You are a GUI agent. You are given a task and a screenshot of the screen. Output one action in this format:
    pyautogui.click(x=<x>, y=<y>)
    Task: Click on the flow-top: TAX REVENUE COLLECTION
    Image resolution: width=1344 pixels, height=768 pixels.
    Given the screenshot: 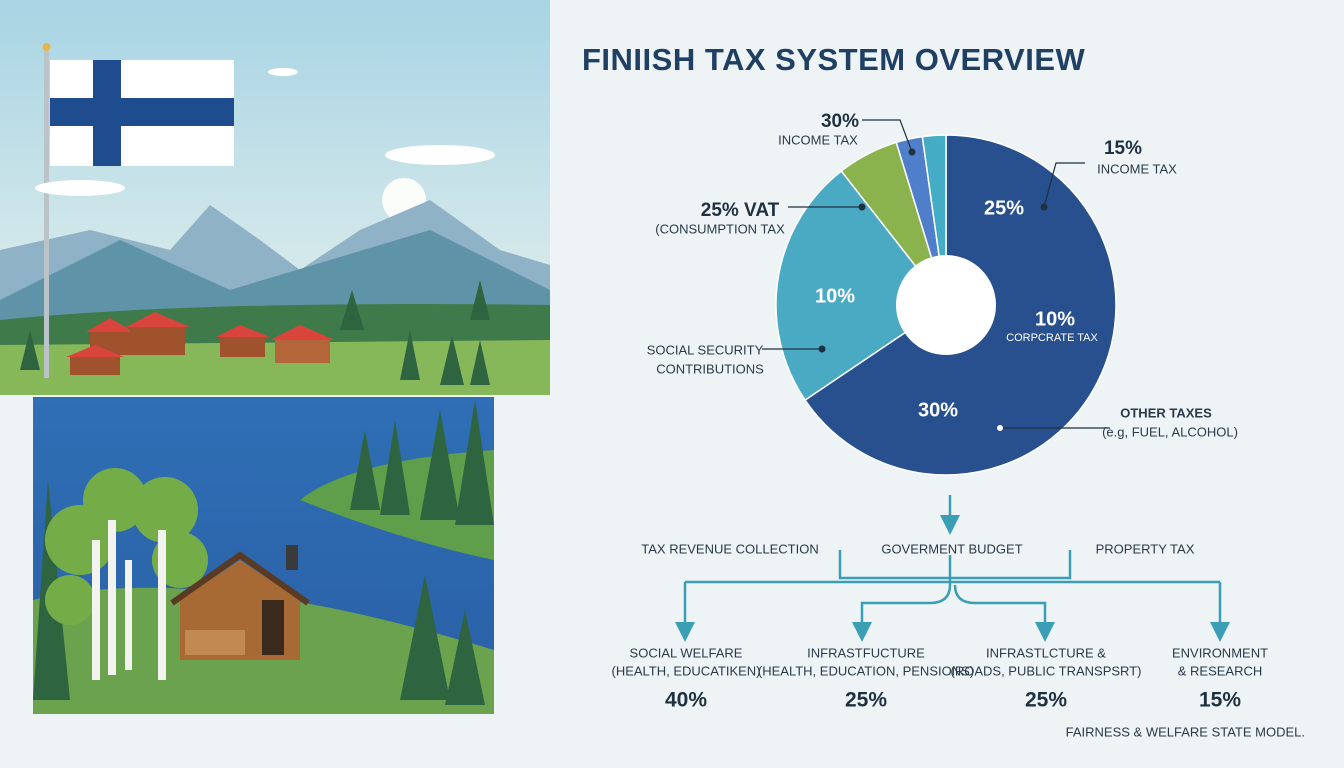 What is the action you would take?
    pyautogui.click(x=729, y=548)
    